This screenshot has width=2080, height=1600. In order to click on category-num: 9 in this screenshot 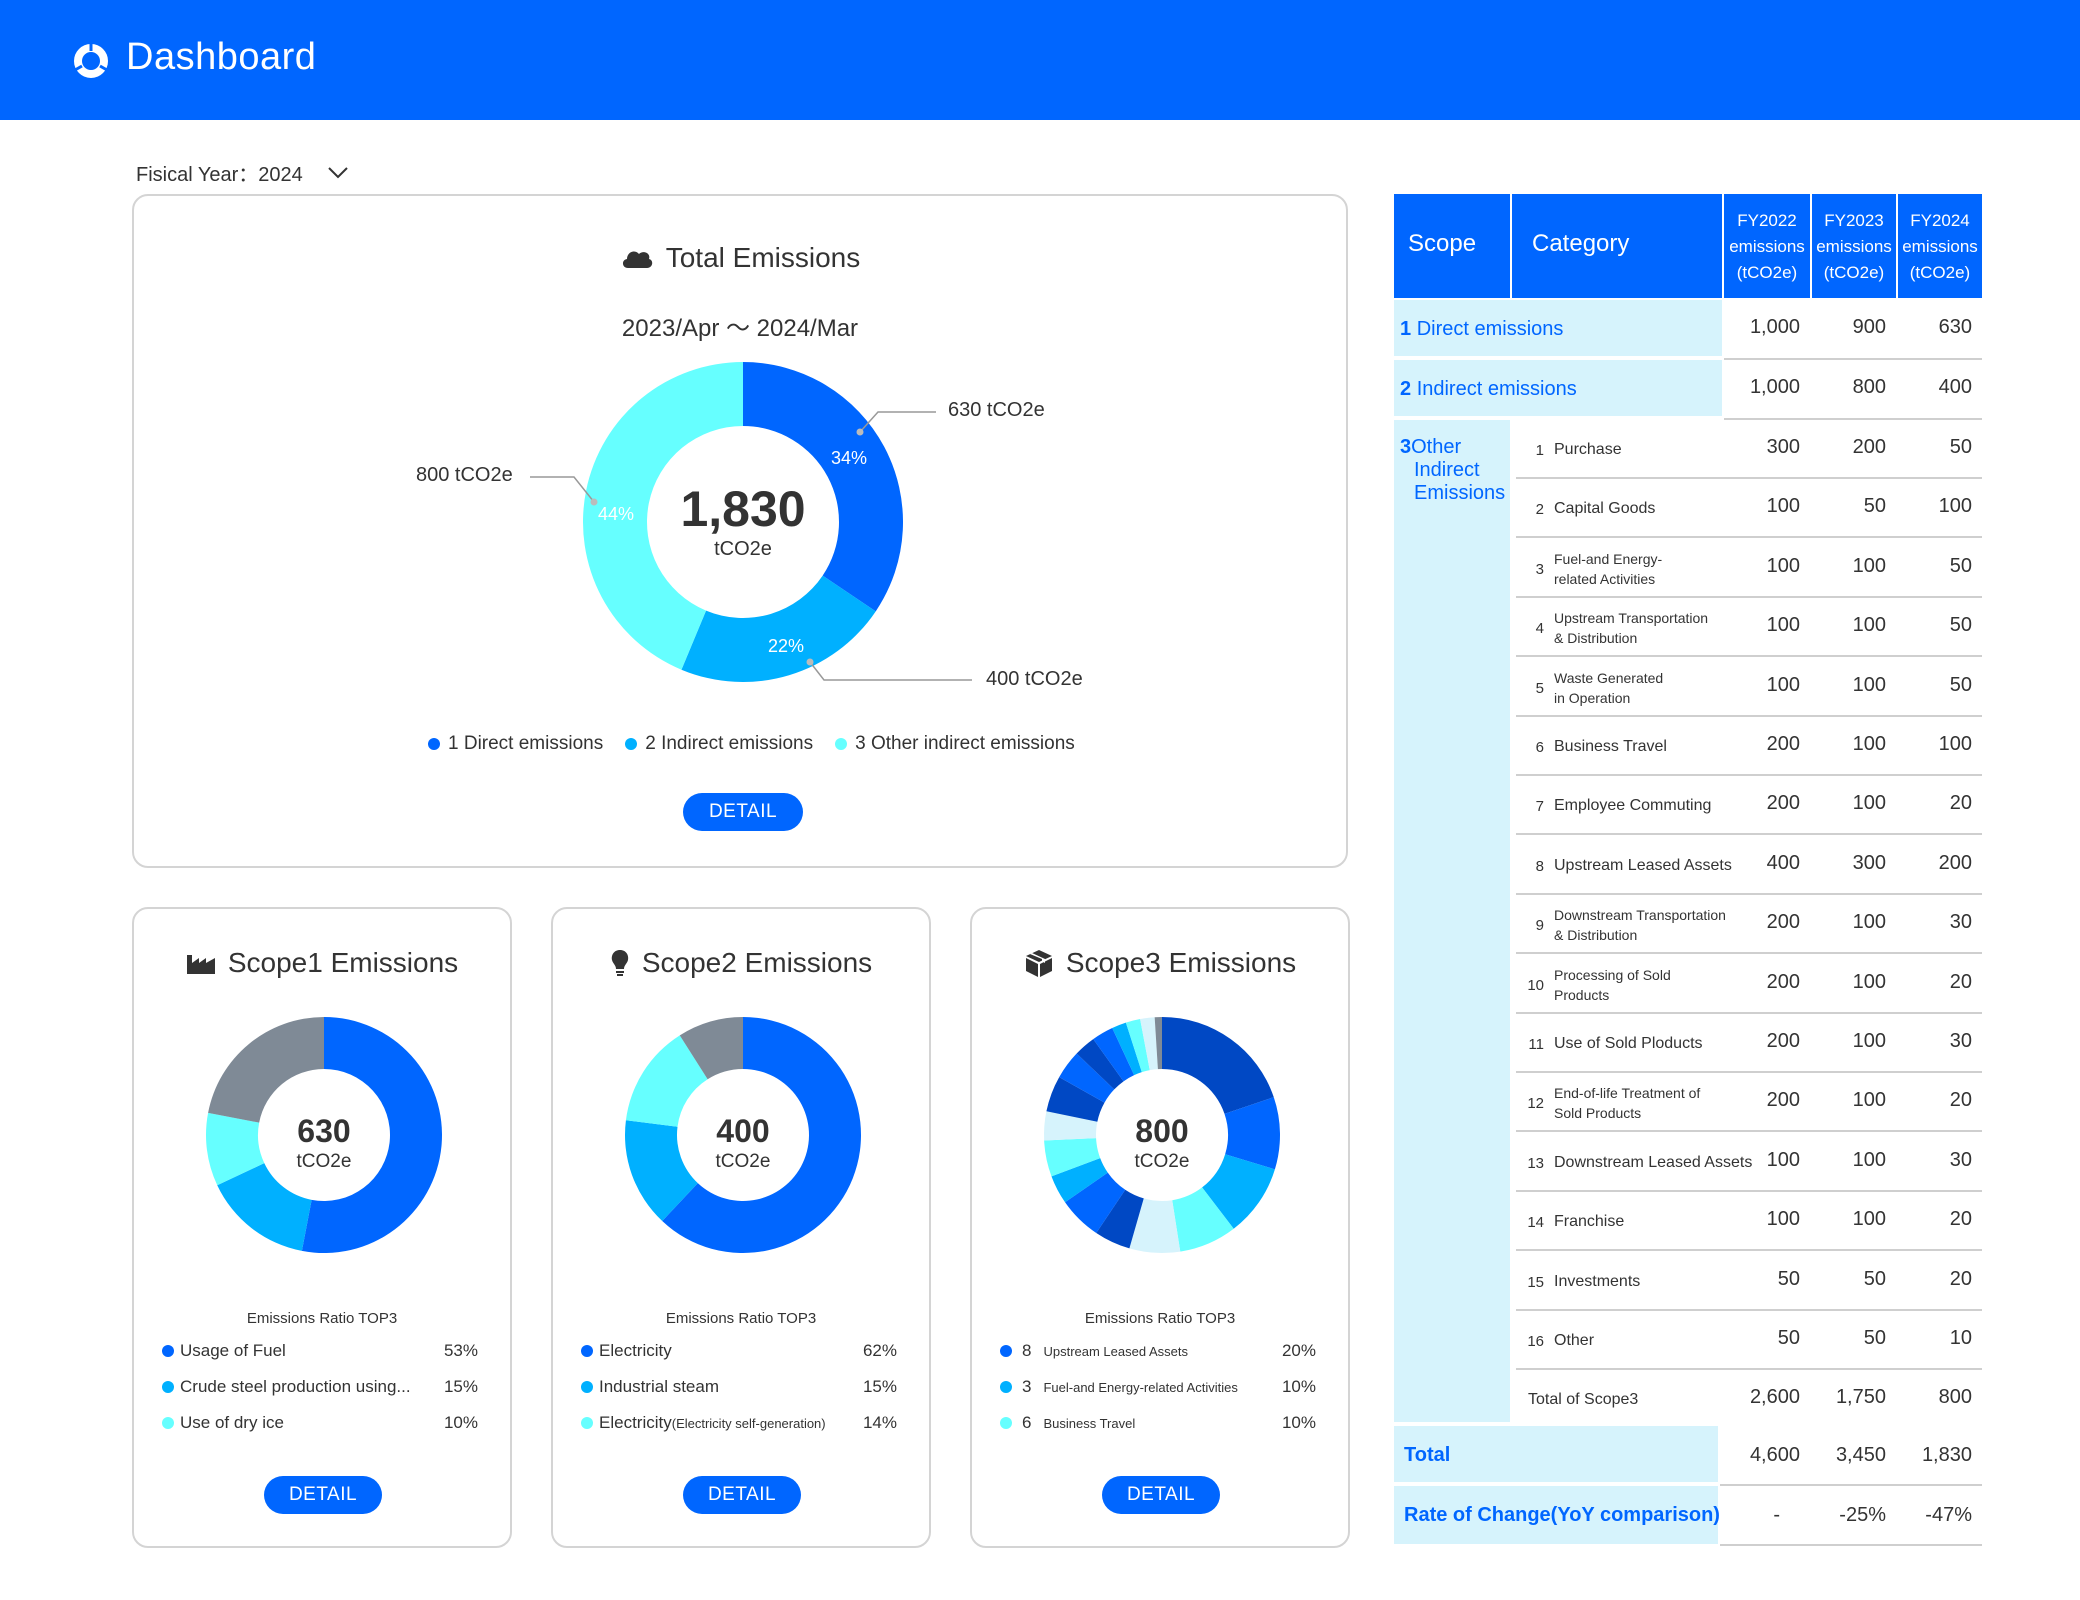, I will do `click(1539, 925)`.